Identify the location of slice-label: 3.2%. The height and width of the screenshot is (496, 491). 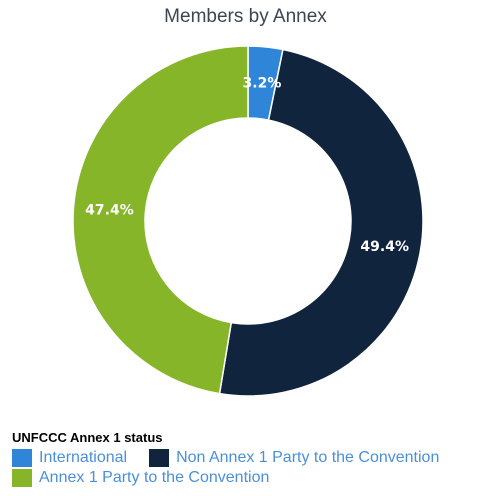
(262, 84).